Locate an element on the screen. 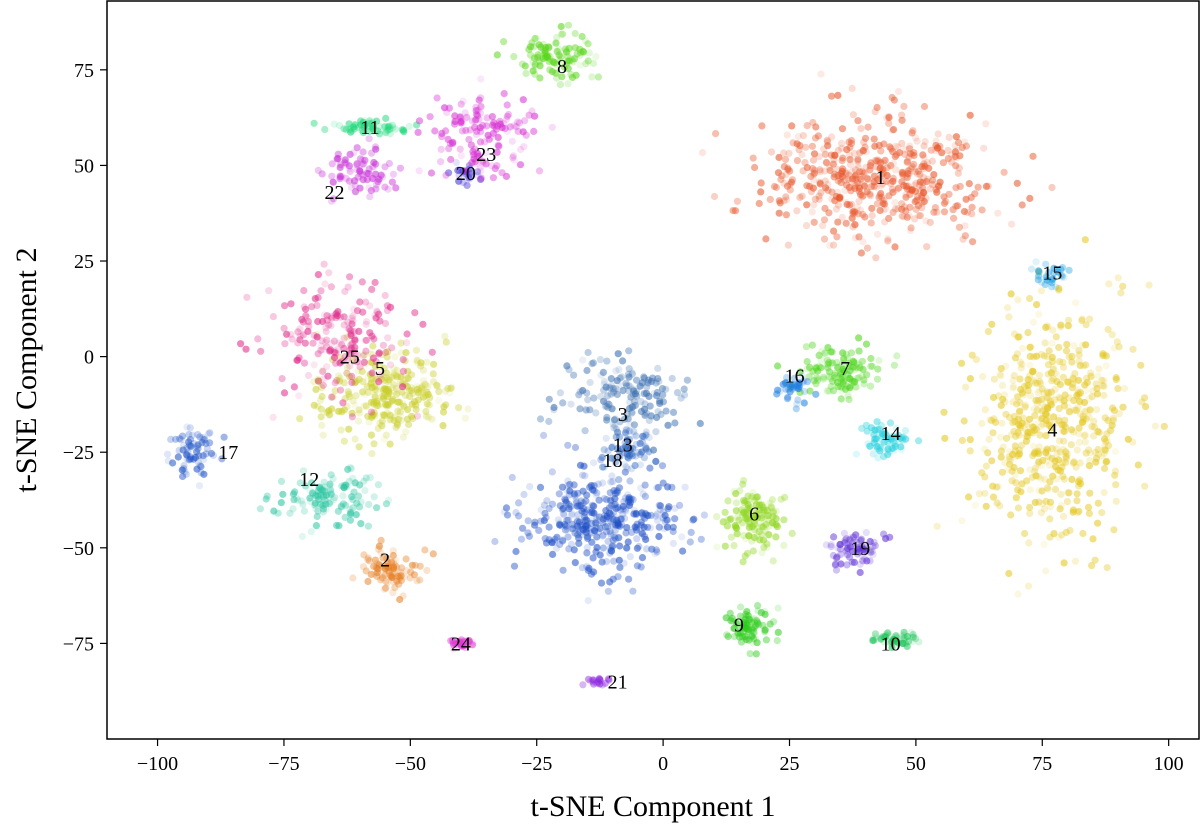 The image size is (1200, 829). cluster-label-21: 21 is located at coordinates (618, 683).